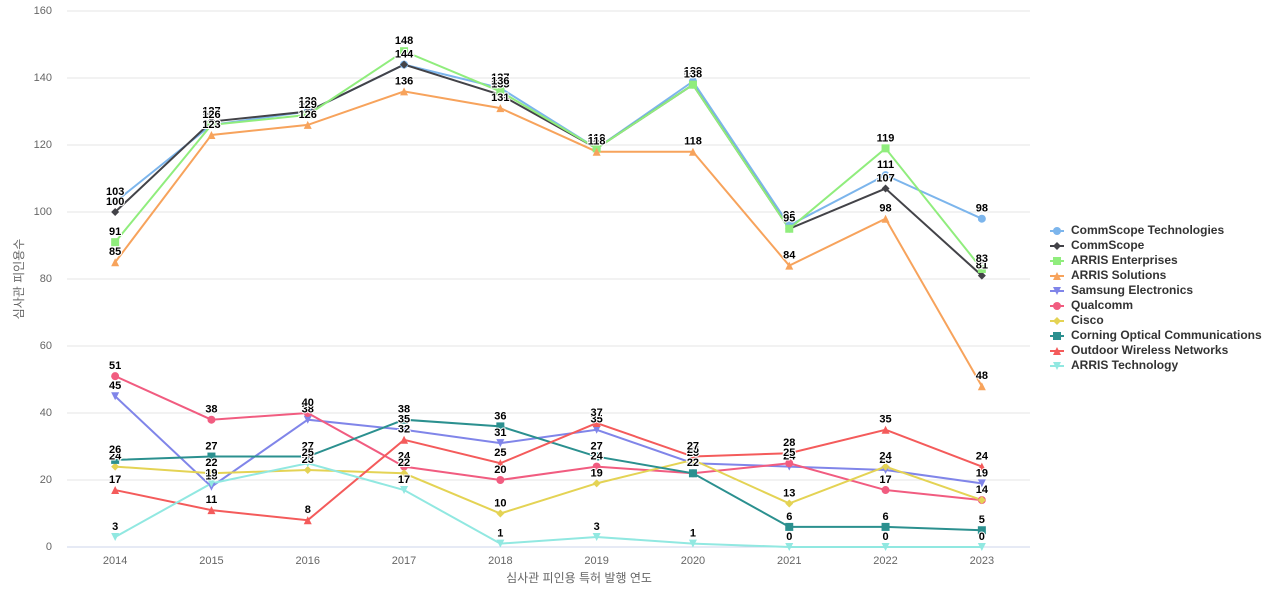 This screenshot has width=1280, height=605. Describe the element at coordinates (500, 433) in the screenshot. I see `data-label: 31` at that location.